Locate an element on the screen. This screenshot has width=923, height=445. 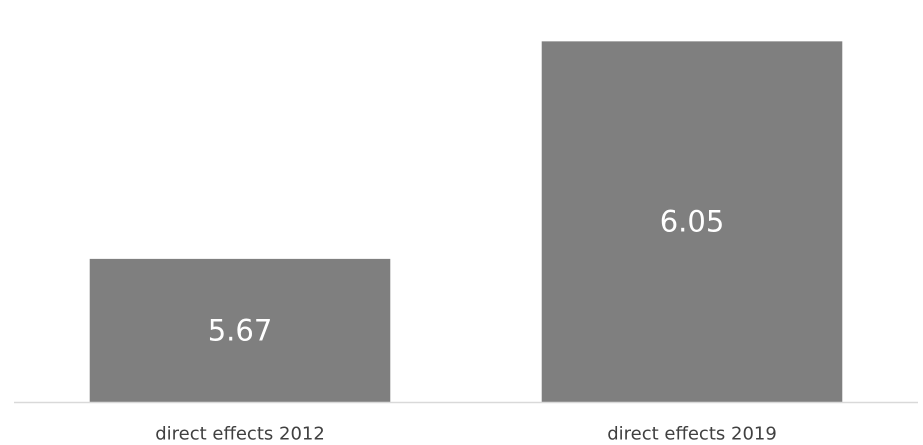
bar-value-label-2: 6.05 is located at coordinates (692, 222).